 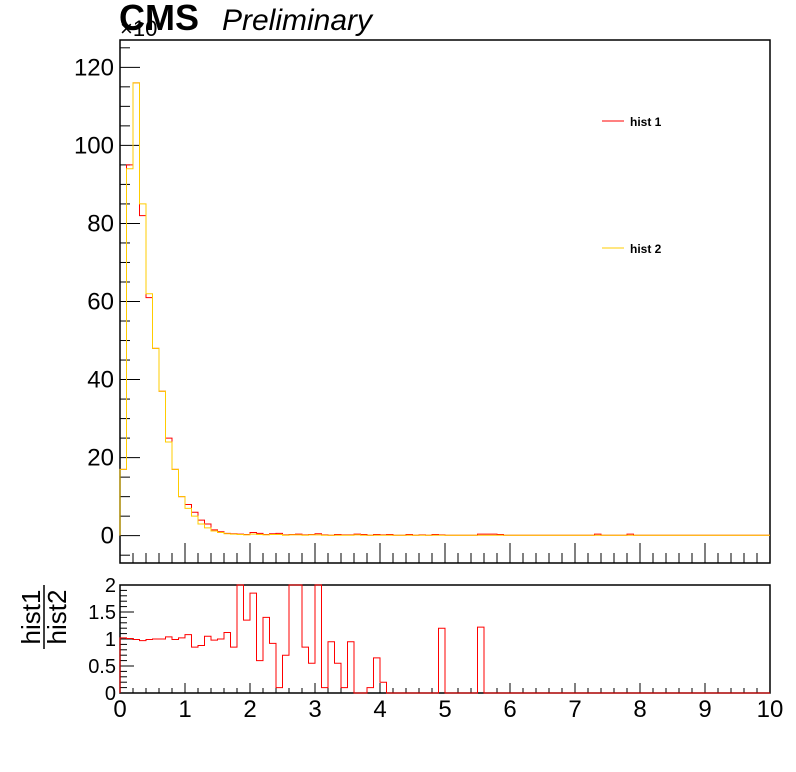 What do you see at coordinates (770, 709) in the screenshot?
I see `ratio-x-tick-label: 10` at bounding box center [770, 709].